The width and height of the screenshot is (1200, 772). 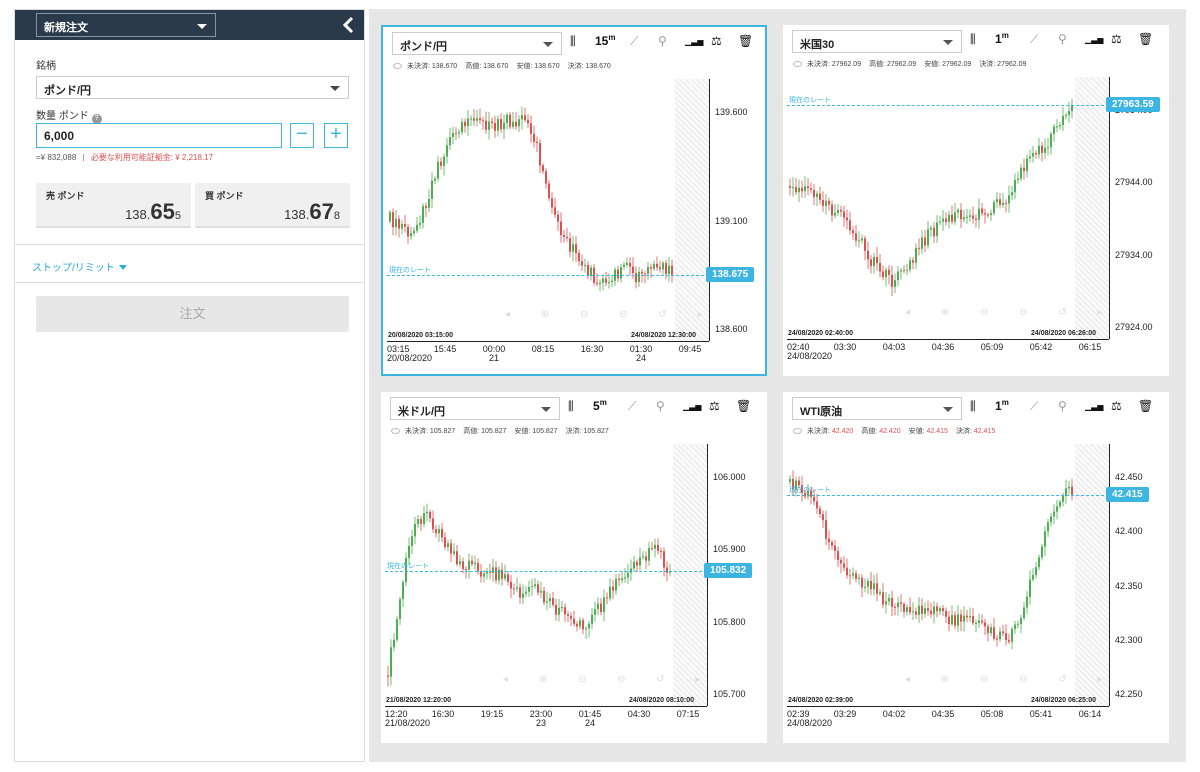 I want to click on y-tick-label: 105.700, so click(x=729, y=694).